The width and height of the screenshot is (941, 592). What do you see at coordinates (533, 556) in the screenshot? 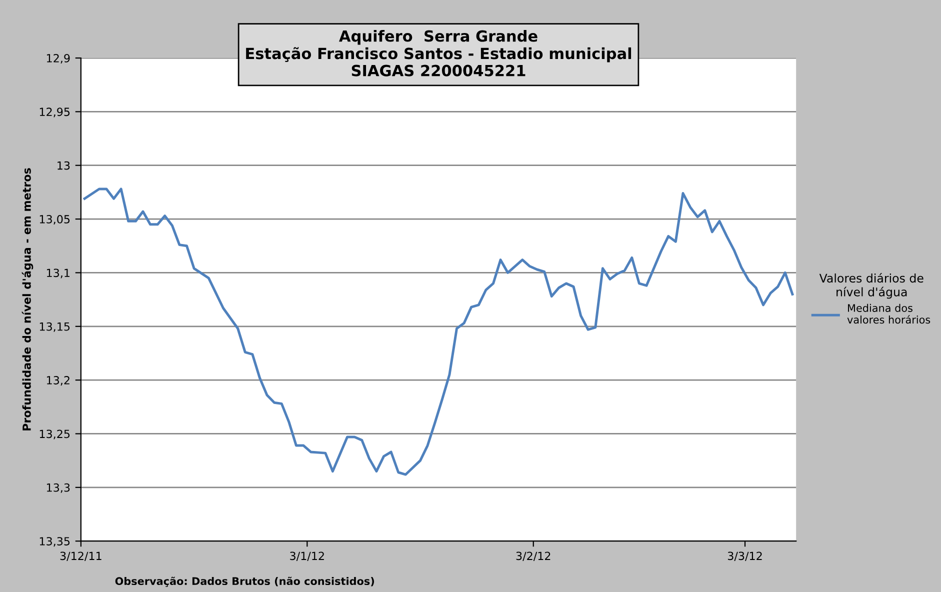
I see `x-tick-label: 3/2/12` at bounding box center [533, 556].